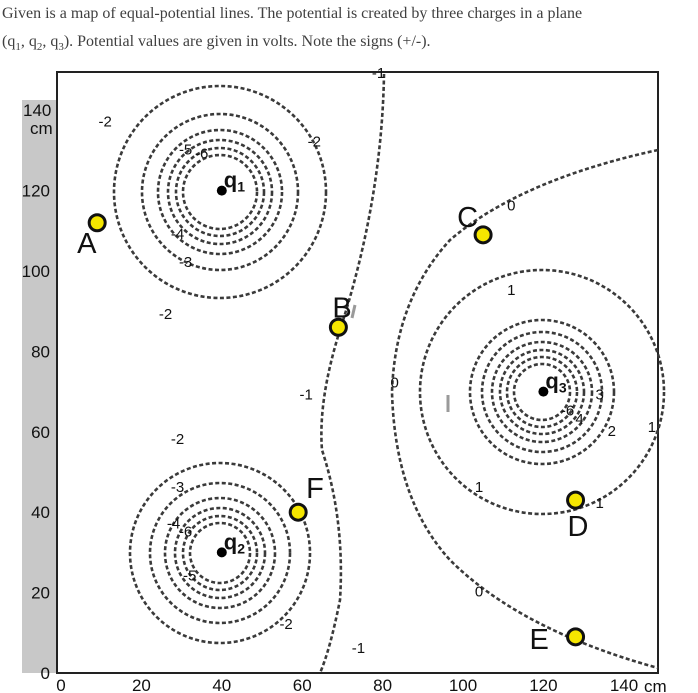 This screenshot has width=698, height=693. What do you see at coordinates (579, 419) in the screenshot?
I see `contour-value-label: 4` at bounding box center [579, 419].